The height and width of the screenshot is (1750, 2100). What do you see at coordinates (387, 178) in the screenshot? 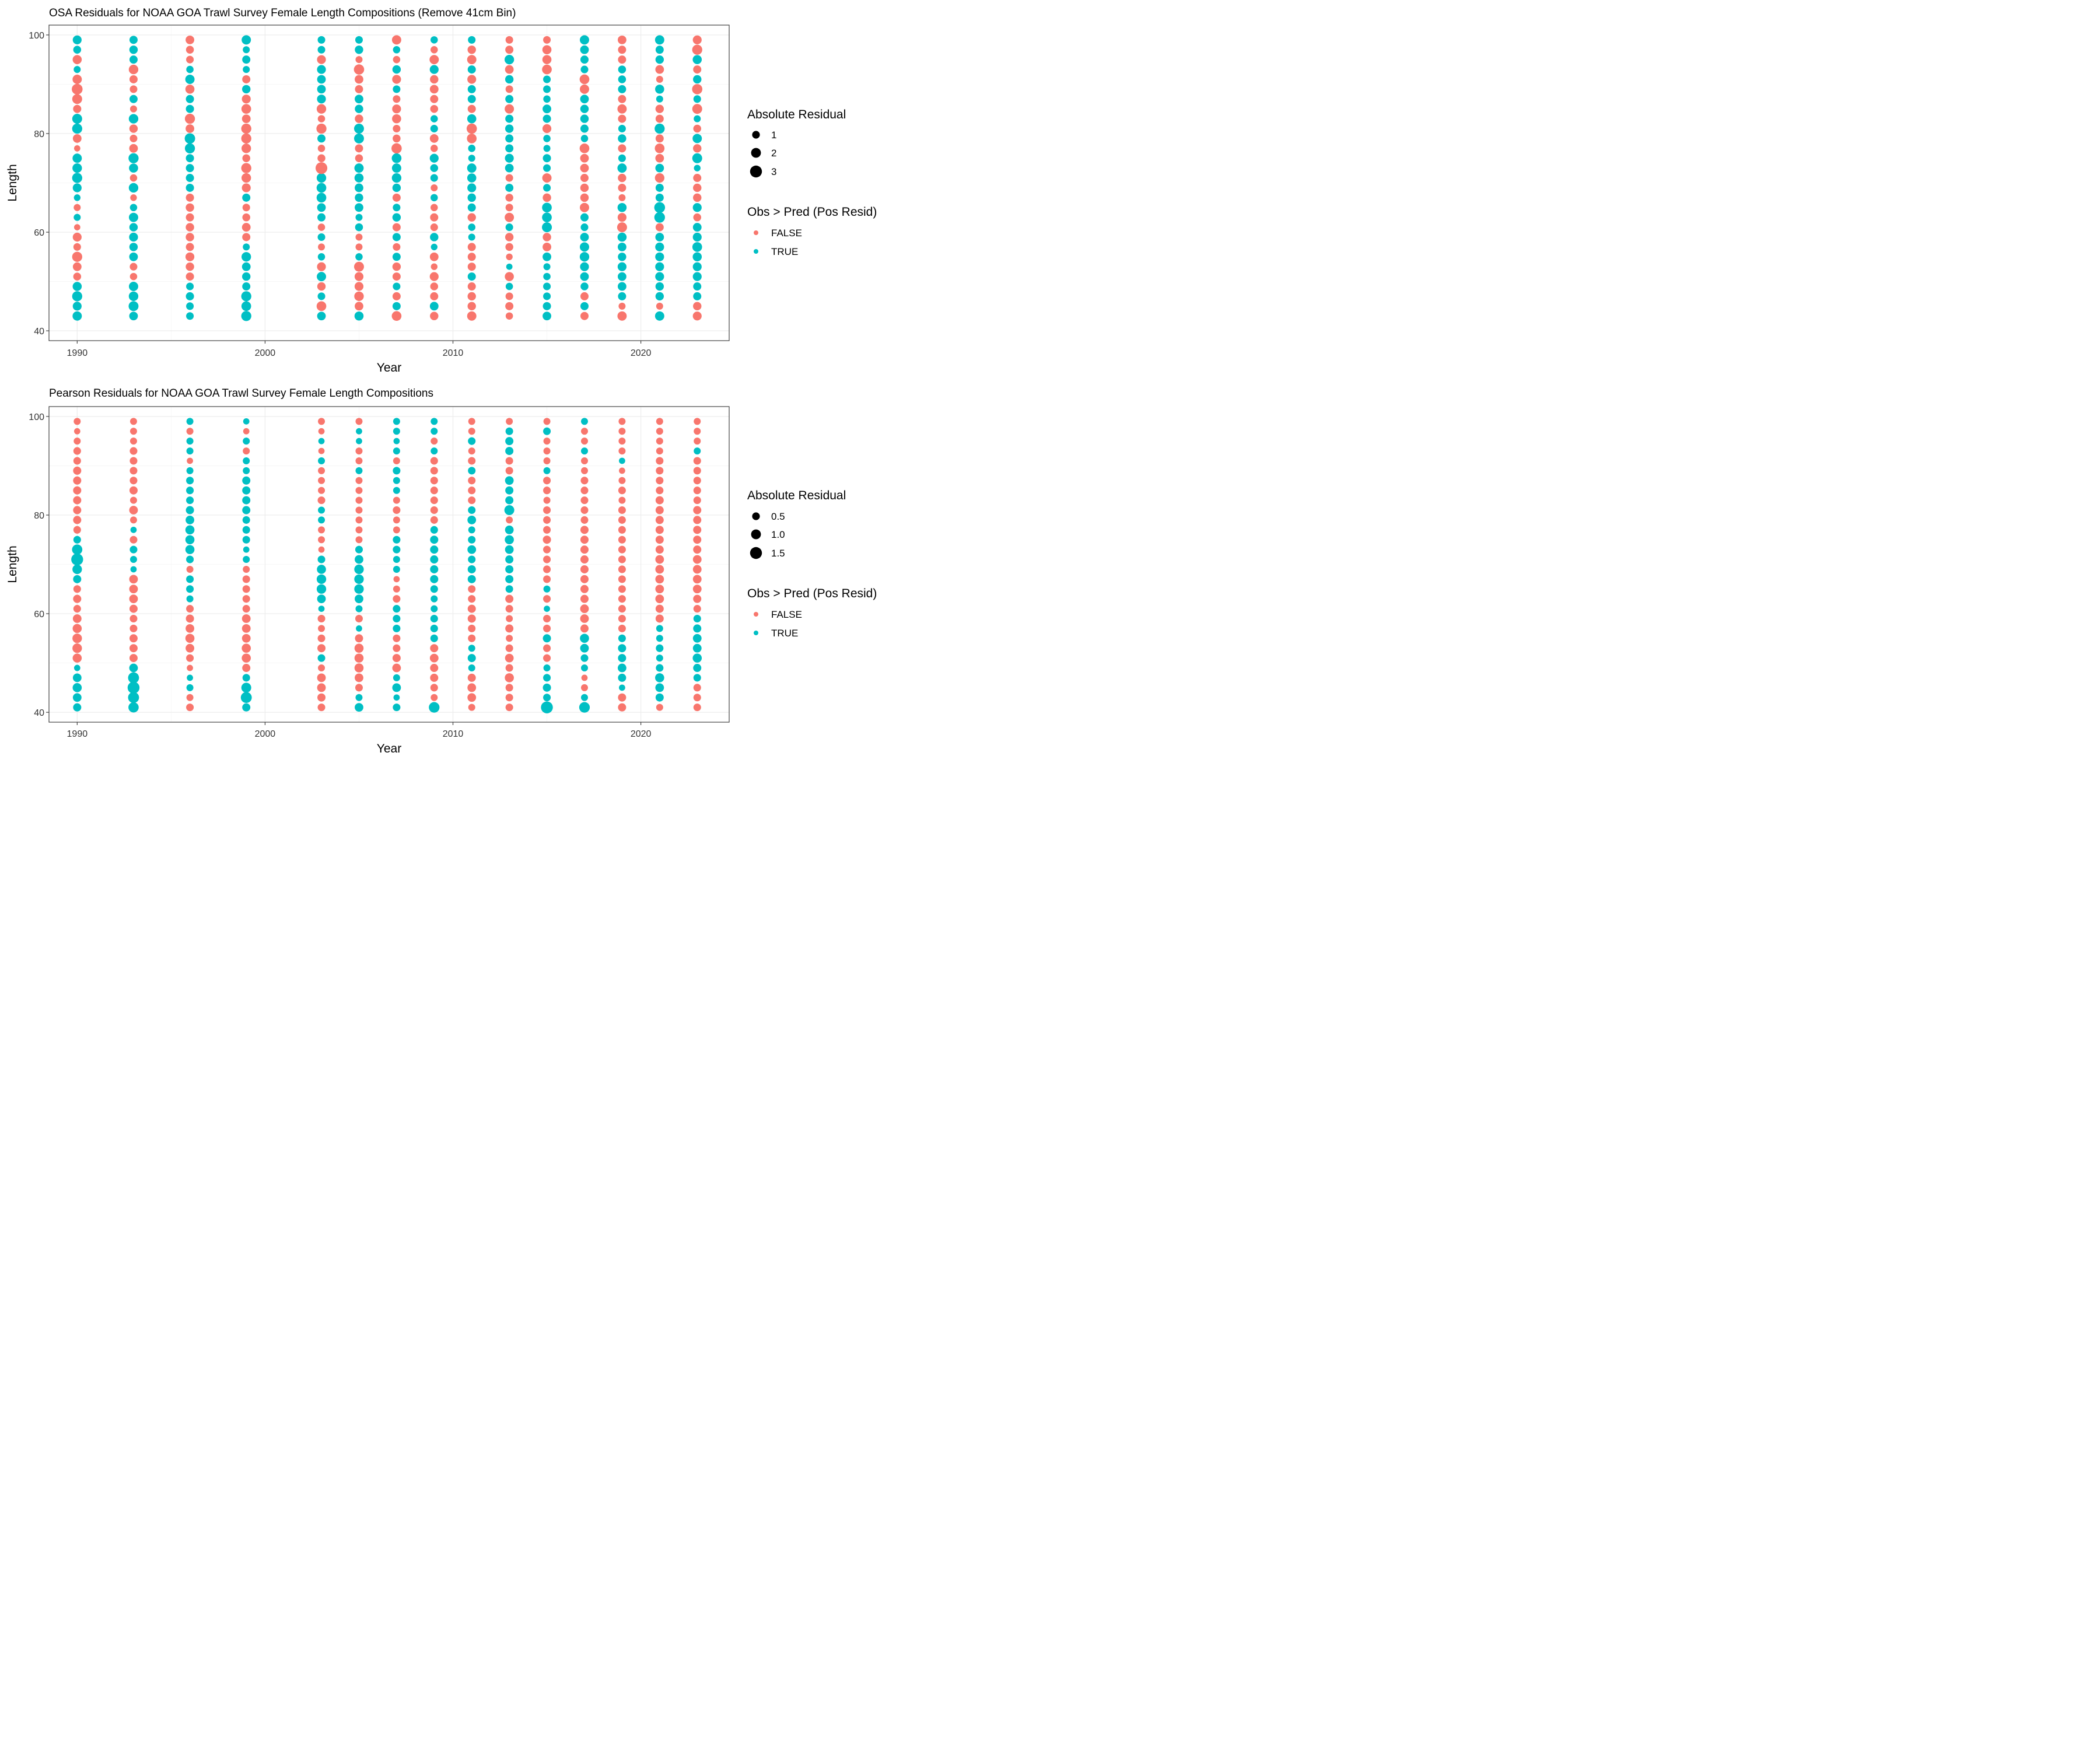
I see `data-points` at bounding box center [387, 178].